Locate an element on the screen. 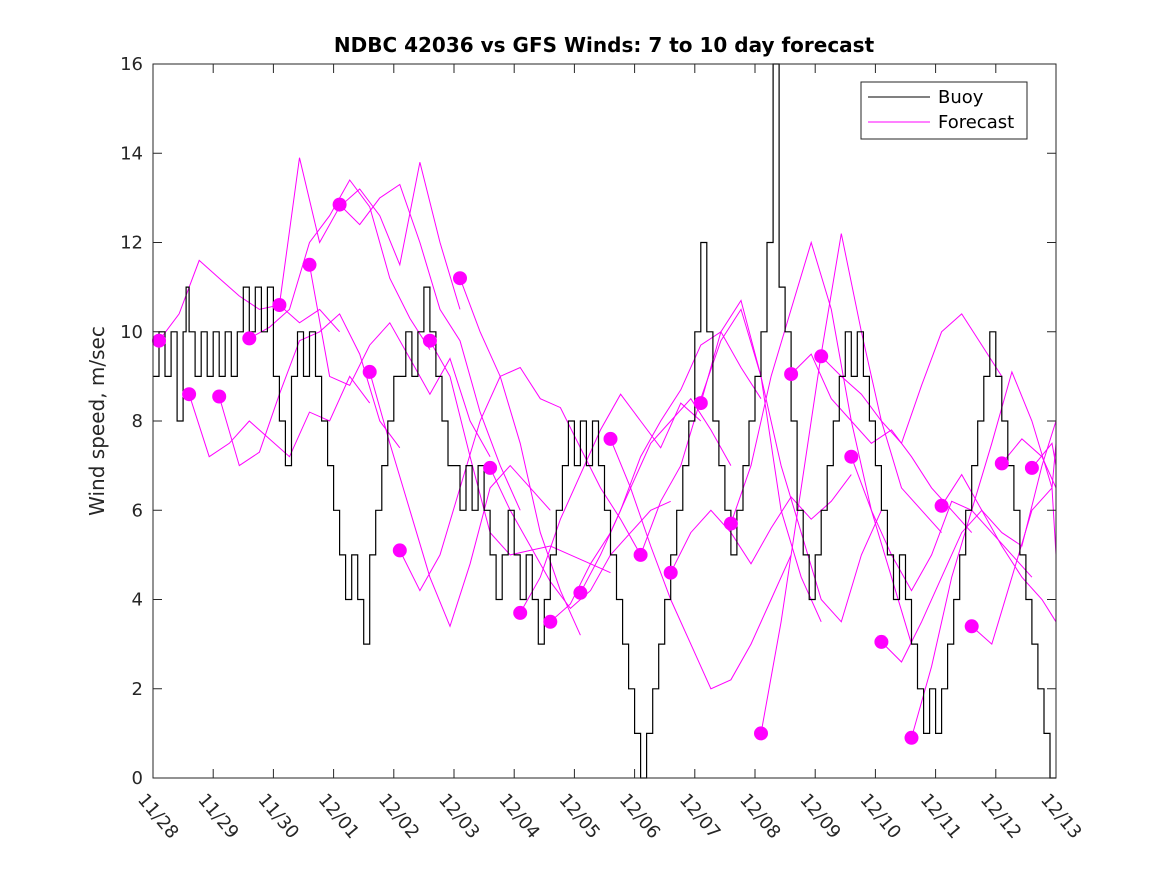 The width and height of the screenshot is (1167, 875). legend-label-forecast: Forecast is located at coordinates (976, 122).